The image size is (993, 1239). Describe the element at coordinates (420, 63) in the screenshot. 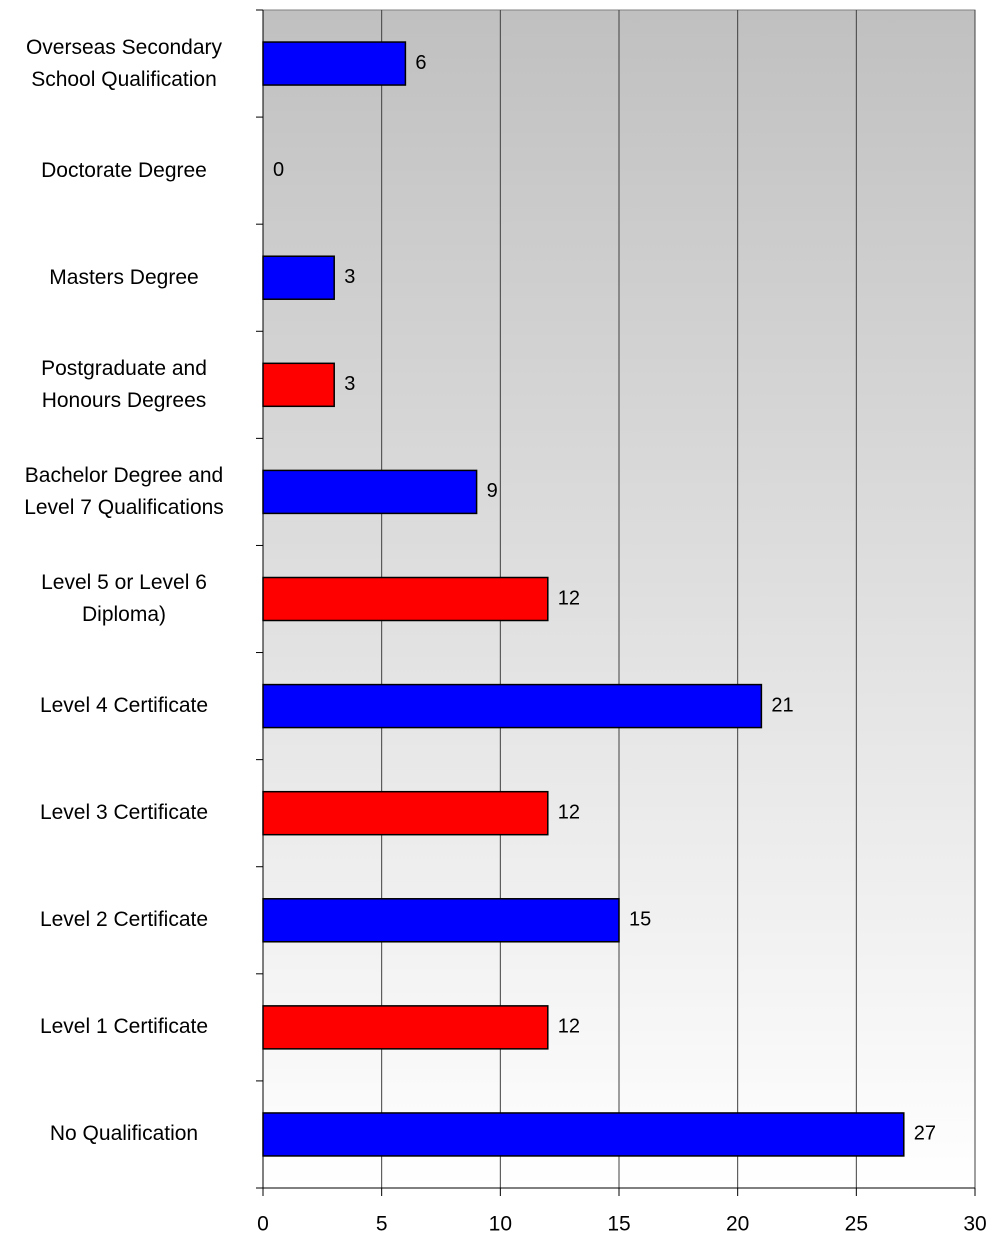

I see `data-label: 6` at that location.